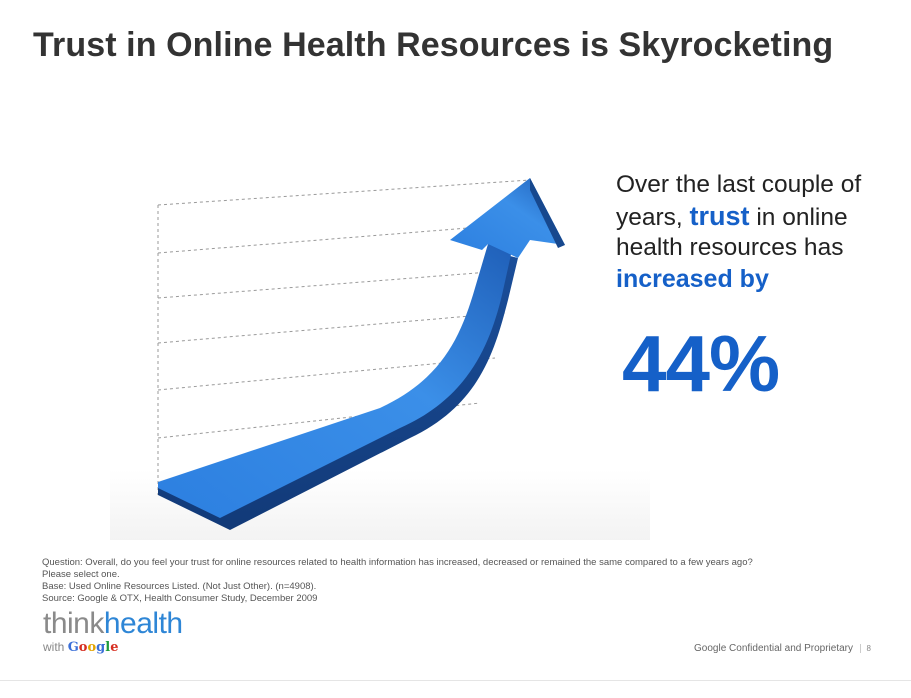 This screenshot has height=698, width=911. I want to click on callout-line-2: years, trust in online, so click(761, 217).